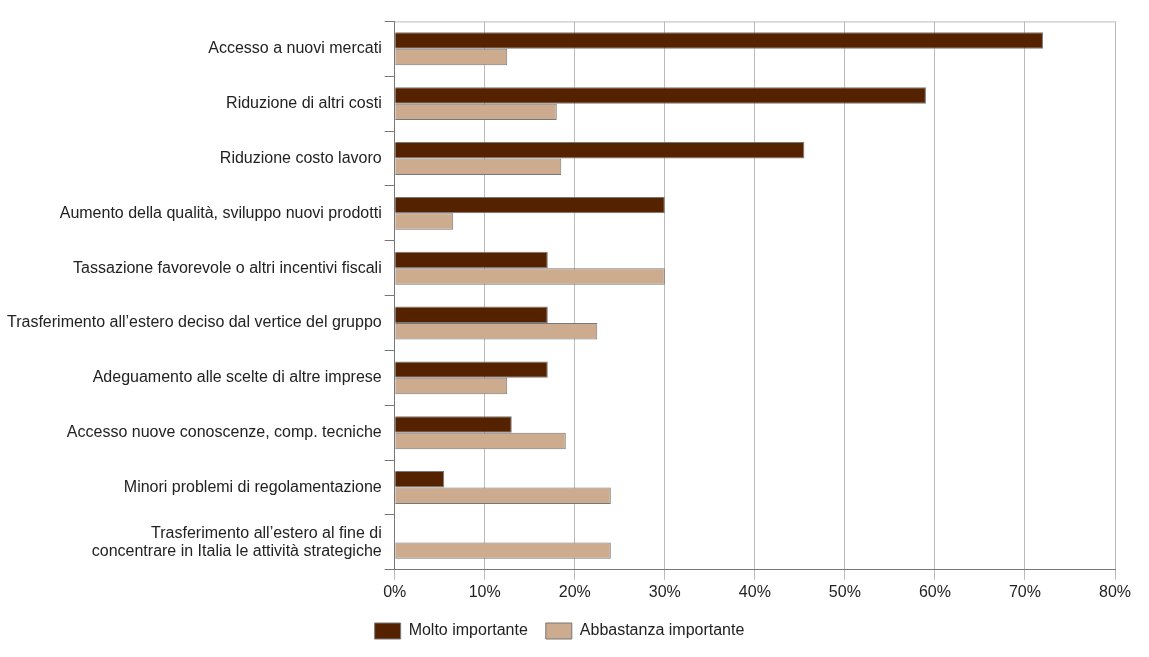 The image size is (1149, 657). Describe the element at coordinates (304, 103) in the screenshot. I see `y-tick-label: Riduzione di altri costi` at that location.